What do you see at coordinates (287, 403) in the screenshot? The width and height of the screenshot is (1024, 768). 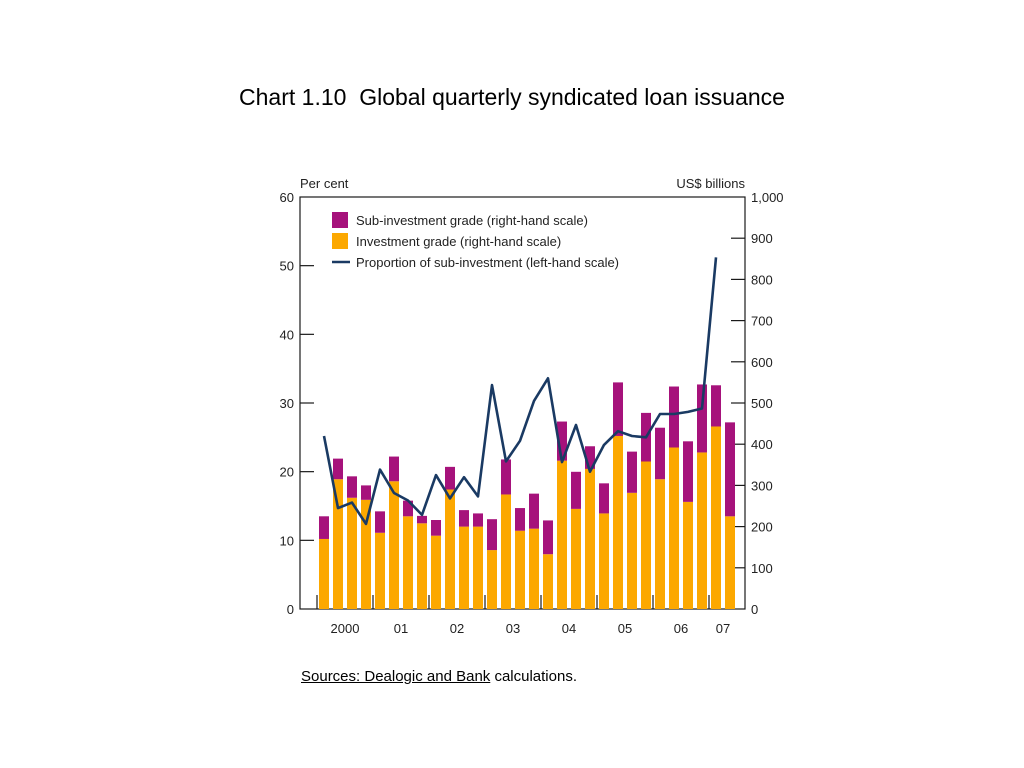 I see `left-tick-label: 30` at bounding box center [287, 403].